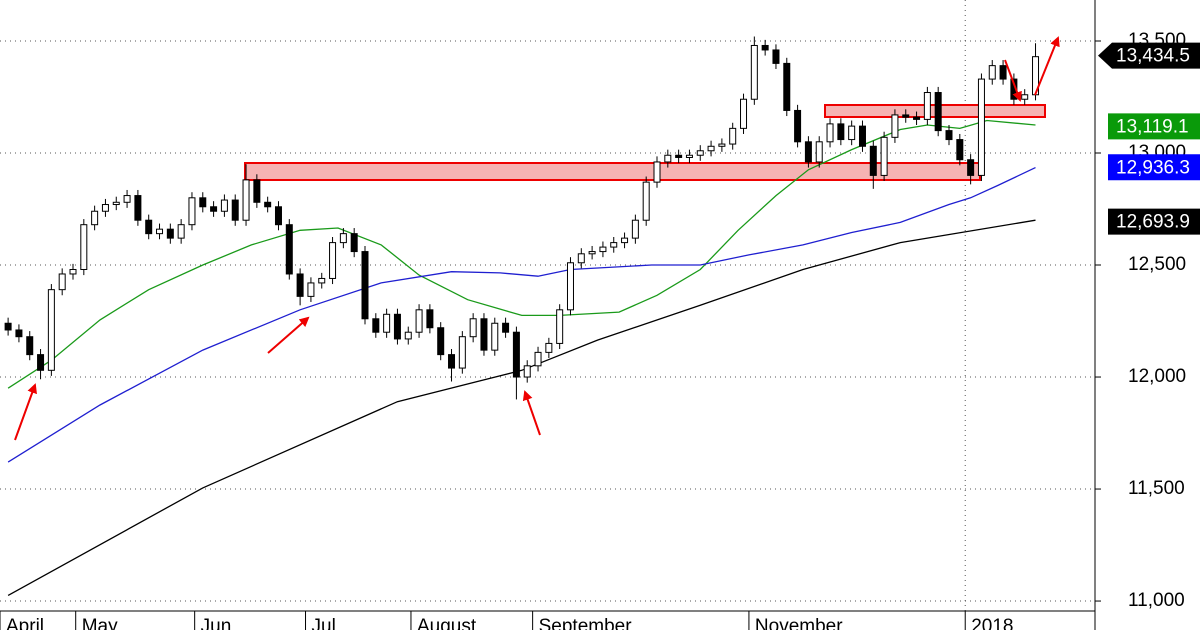 The height and width of the screenshot is (635, 1200). I want to click on x-tick-label: May, so click(100, 623).